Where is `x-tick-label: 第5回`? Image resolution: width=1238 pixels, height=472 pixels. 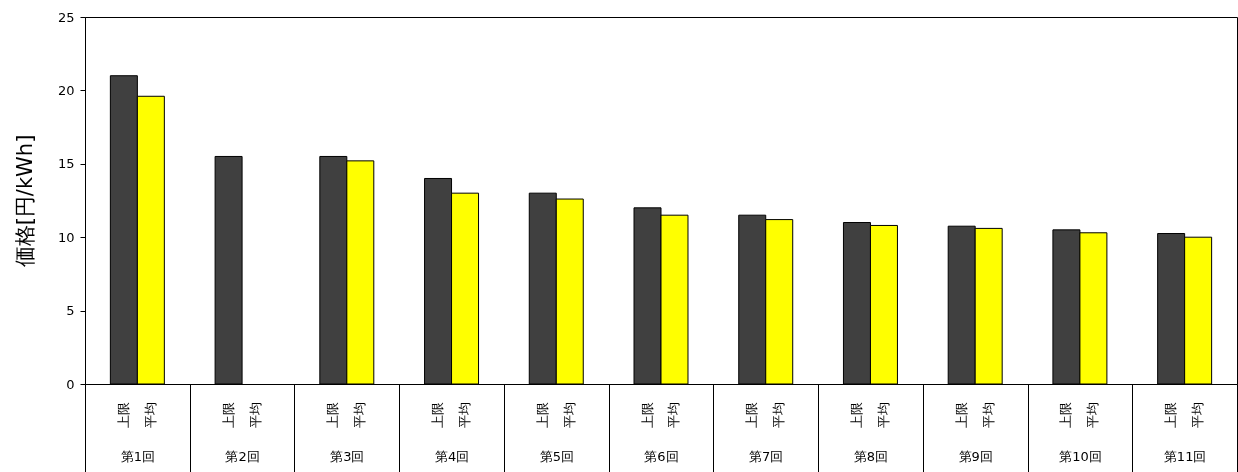
x-tick-label: 第5回 is located at coordinates (556, 456).